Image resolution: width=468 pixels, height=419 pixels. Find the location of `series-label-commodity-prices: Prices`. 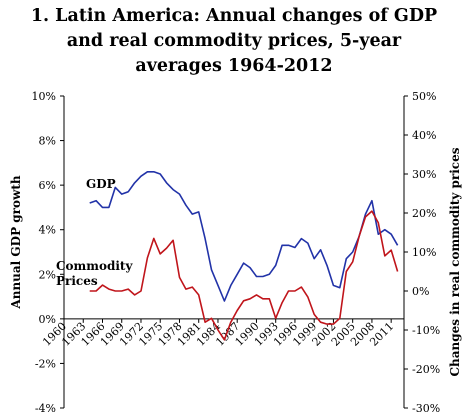

series-label-commodity-prices: Prices is located at coordinates (77, 281).